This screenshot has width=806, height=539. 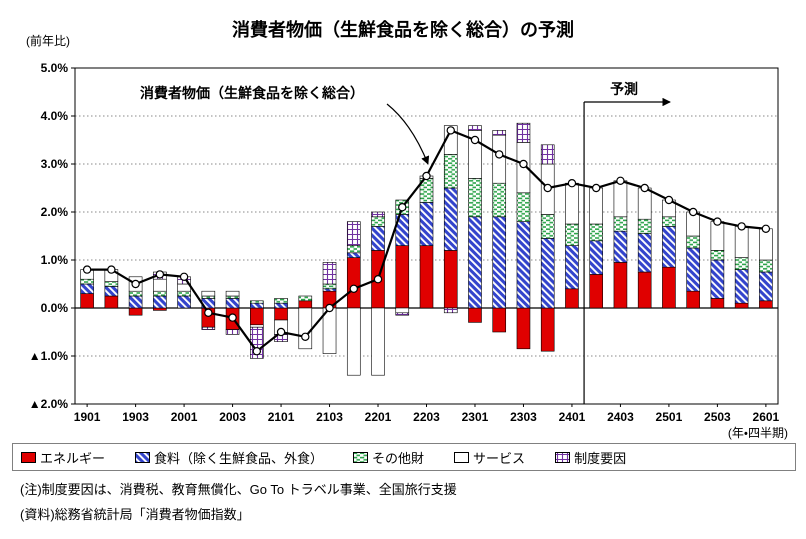 I want to click on legend-item-services: サービス, so click(x=489, y=457).